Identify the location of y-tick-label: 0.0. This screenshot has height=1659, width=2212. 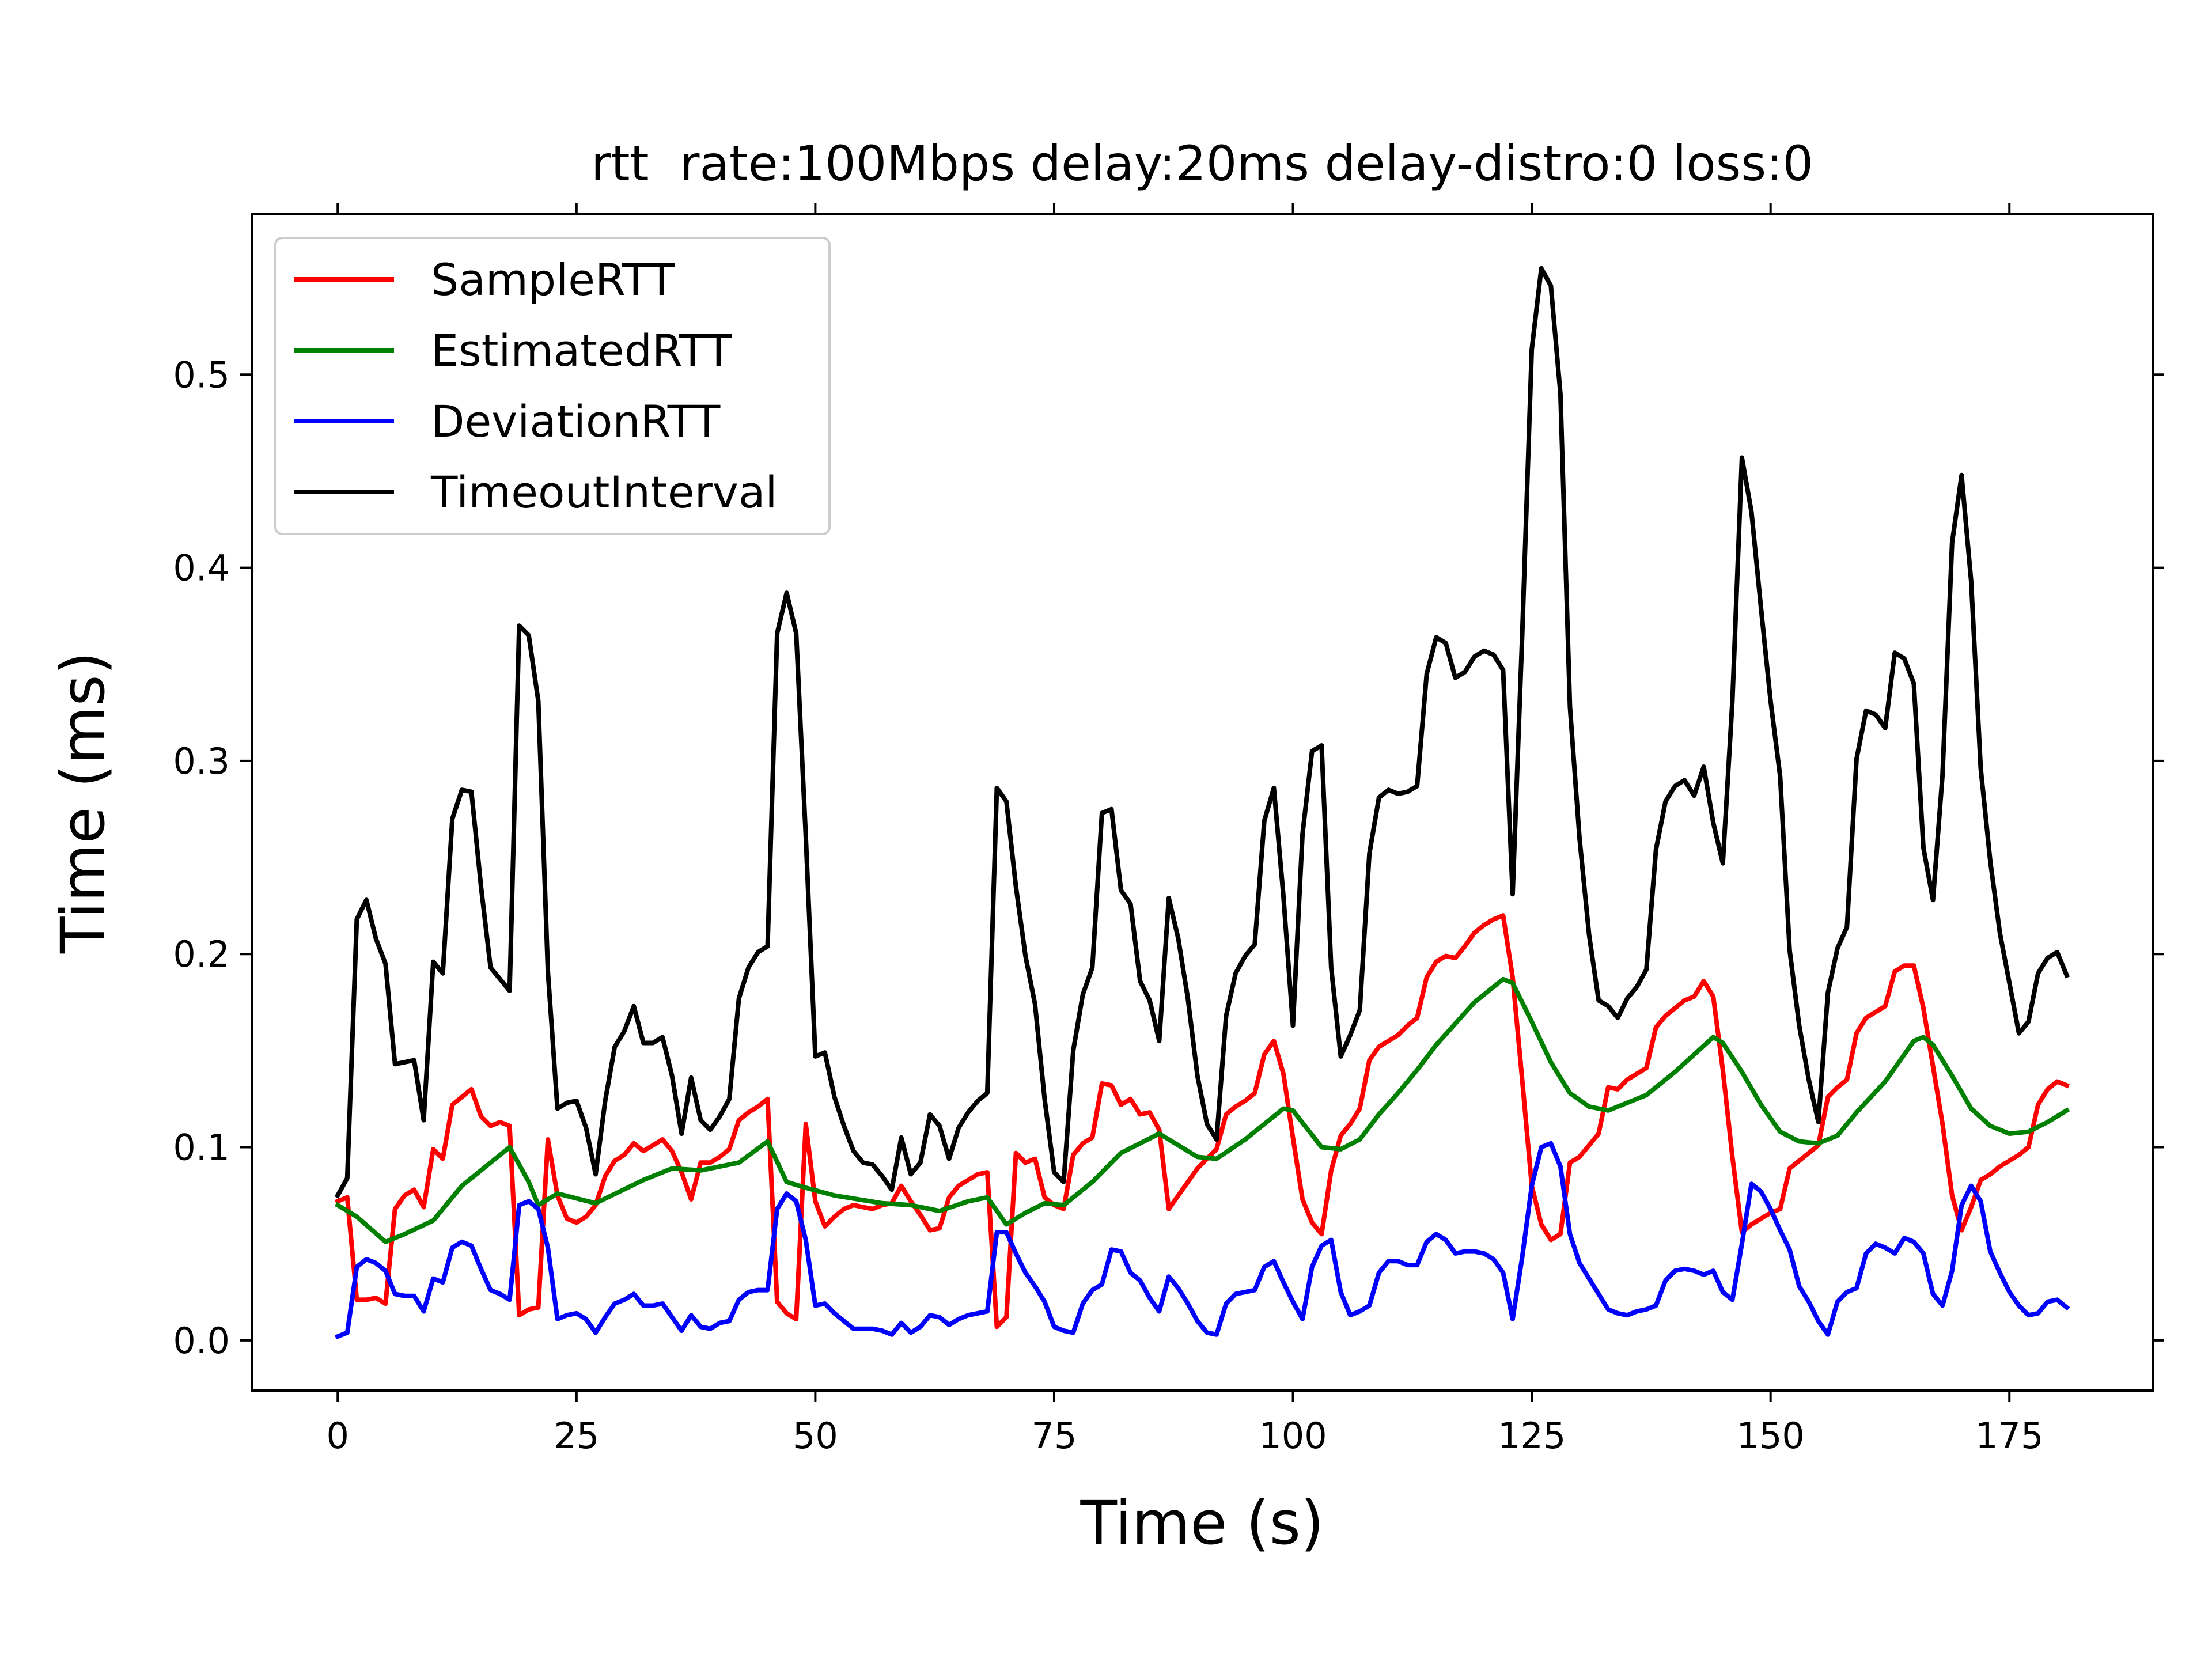
(201, 1341).